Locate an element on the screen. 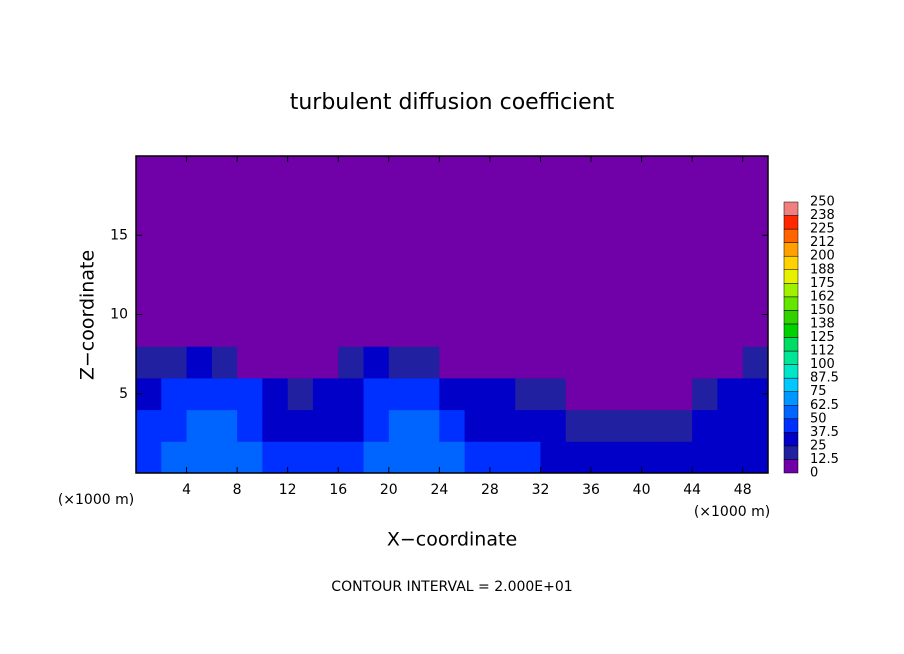 The height and width of the screenshot is (654, 904). colorbar-label: 225 is located at coordinates (822, 229).